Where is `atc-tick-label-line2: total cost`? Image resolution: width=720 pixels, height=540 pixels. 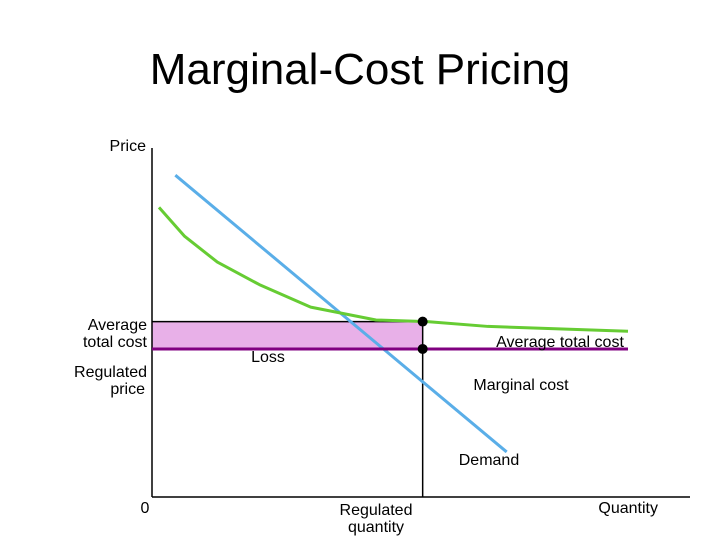
atc-tick-label-line2: total cost is located at coordinates (115, 342).